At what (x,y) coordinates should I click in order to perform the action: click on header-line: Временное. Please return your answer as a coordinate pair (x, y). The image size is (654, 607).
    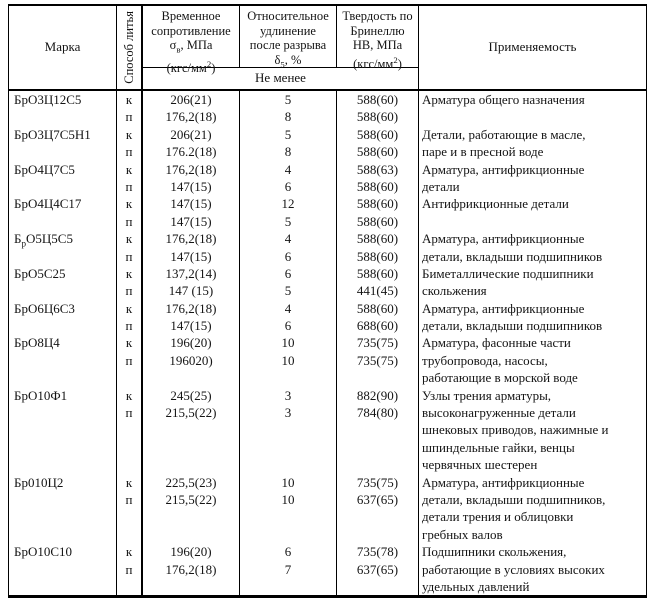
    Looking at the image, I should click on (191, 16).